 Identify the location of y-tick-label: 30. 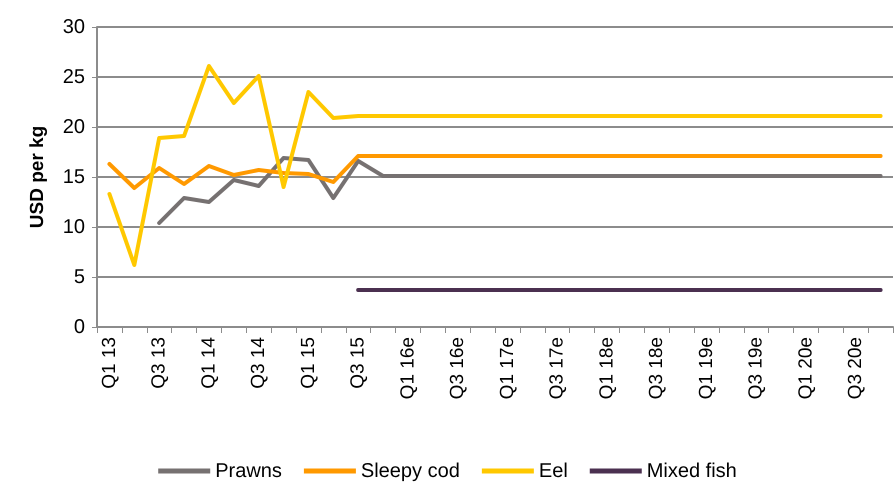
(73, 27).